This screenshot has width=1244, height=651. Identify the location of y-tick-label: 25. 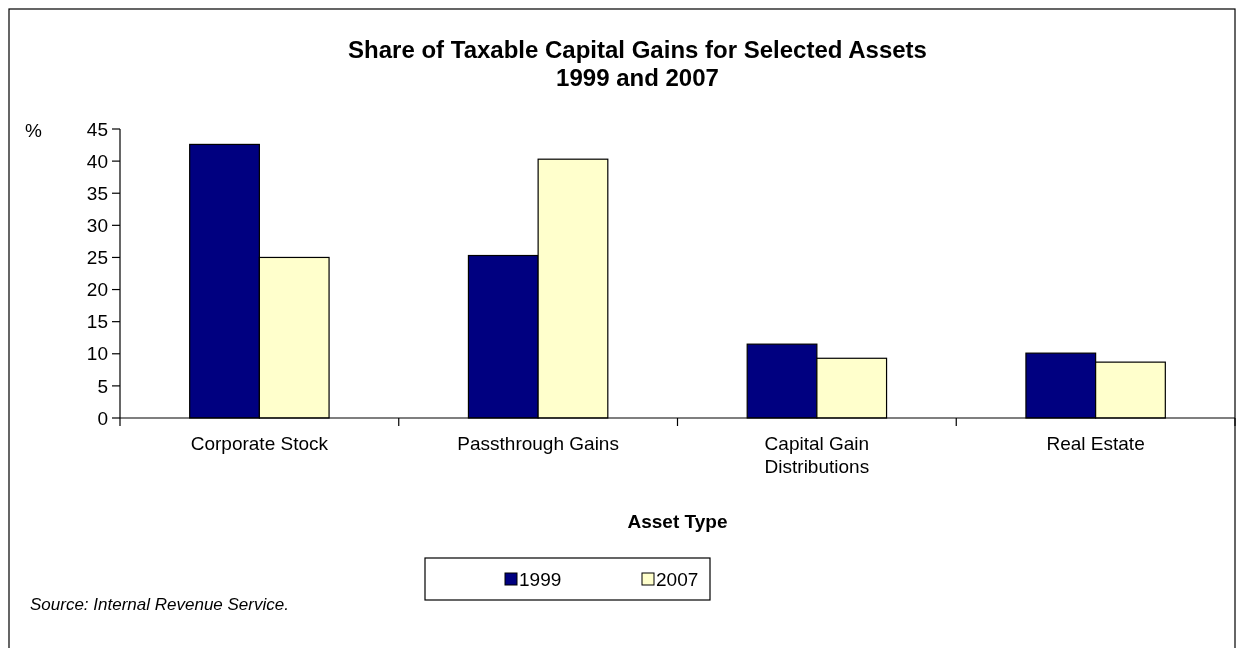
(97, 258).